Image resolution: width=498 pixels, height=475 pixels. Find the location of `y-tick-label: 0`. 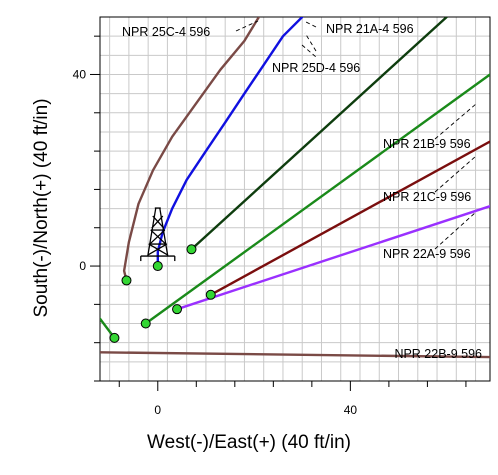

y-tick-label: 0 is located at coordinates (82, 266).